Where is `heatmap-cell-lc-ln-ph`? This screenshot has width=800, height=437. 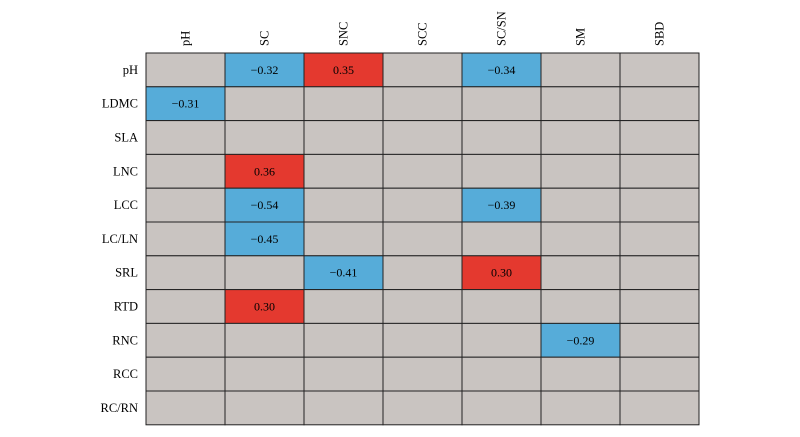 heatmap-cell-lc-ln-ph is located at coordinates (185, 239).